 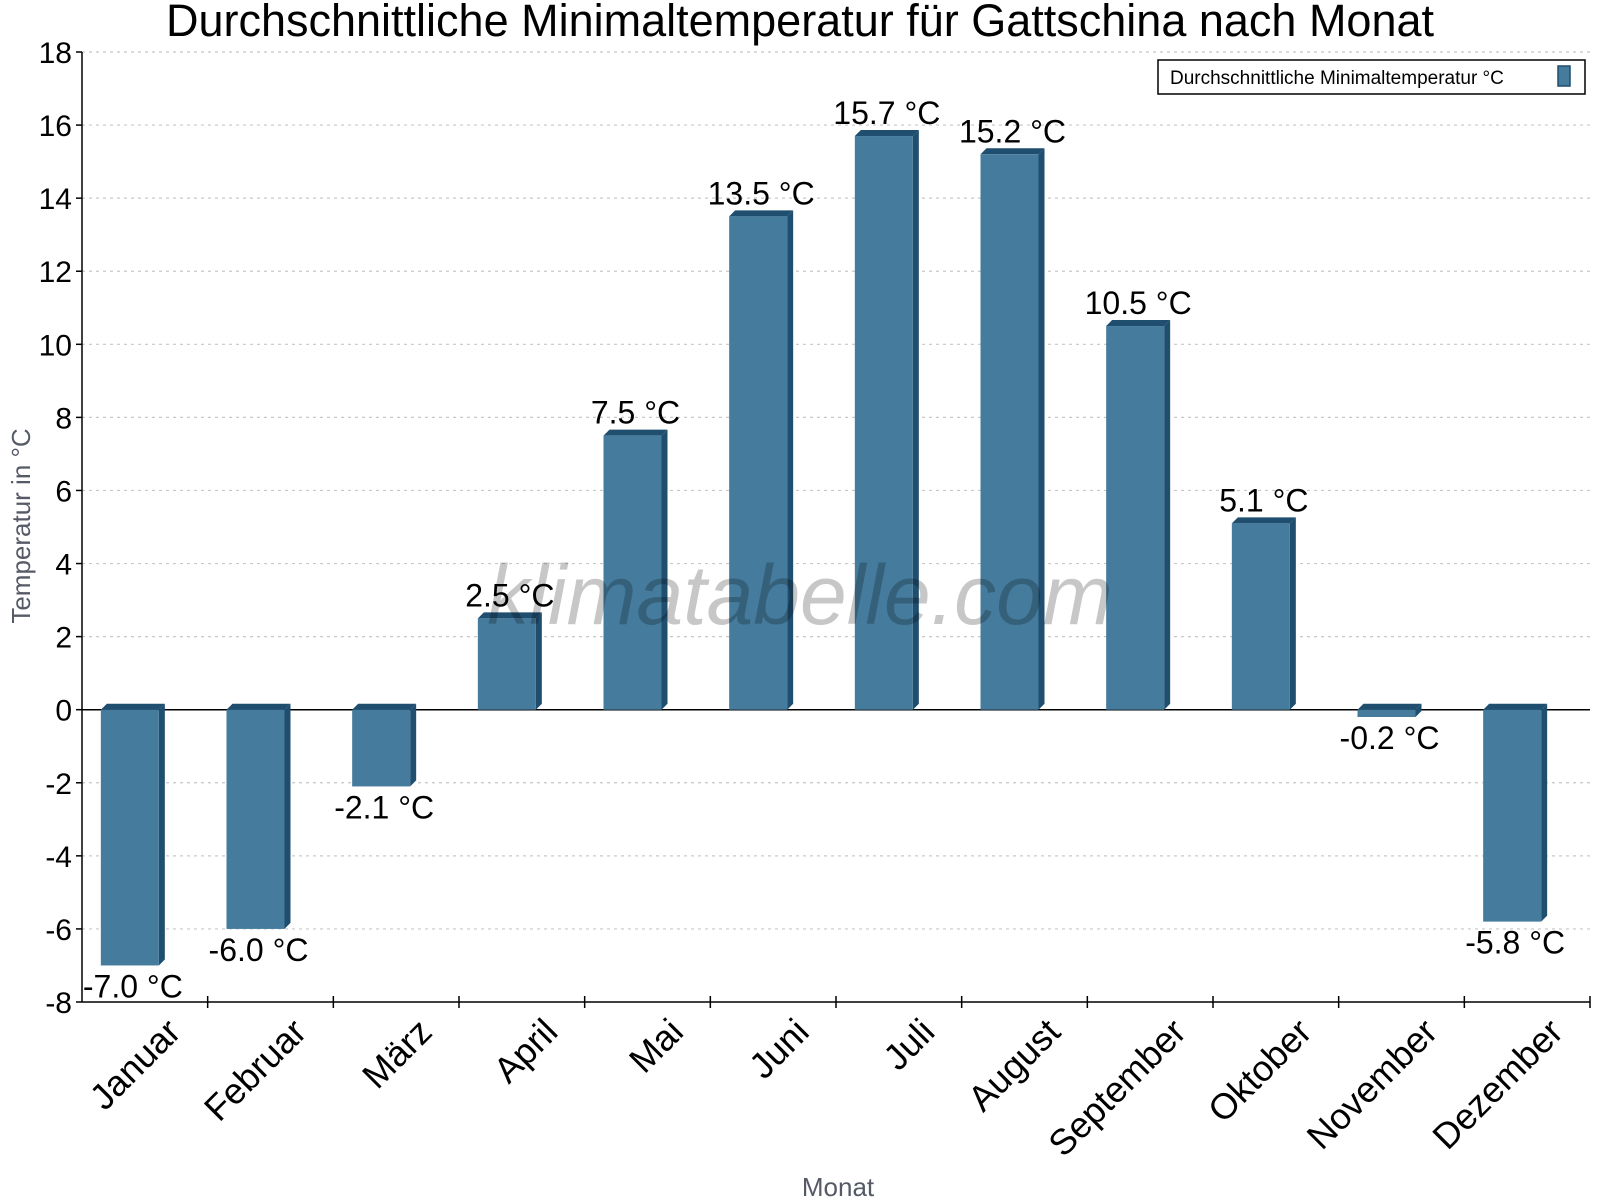 What do you see at coordinates (55, 126) in the screenshot?
I see `y-tick-label: 16` at bounding box center [55, 126].